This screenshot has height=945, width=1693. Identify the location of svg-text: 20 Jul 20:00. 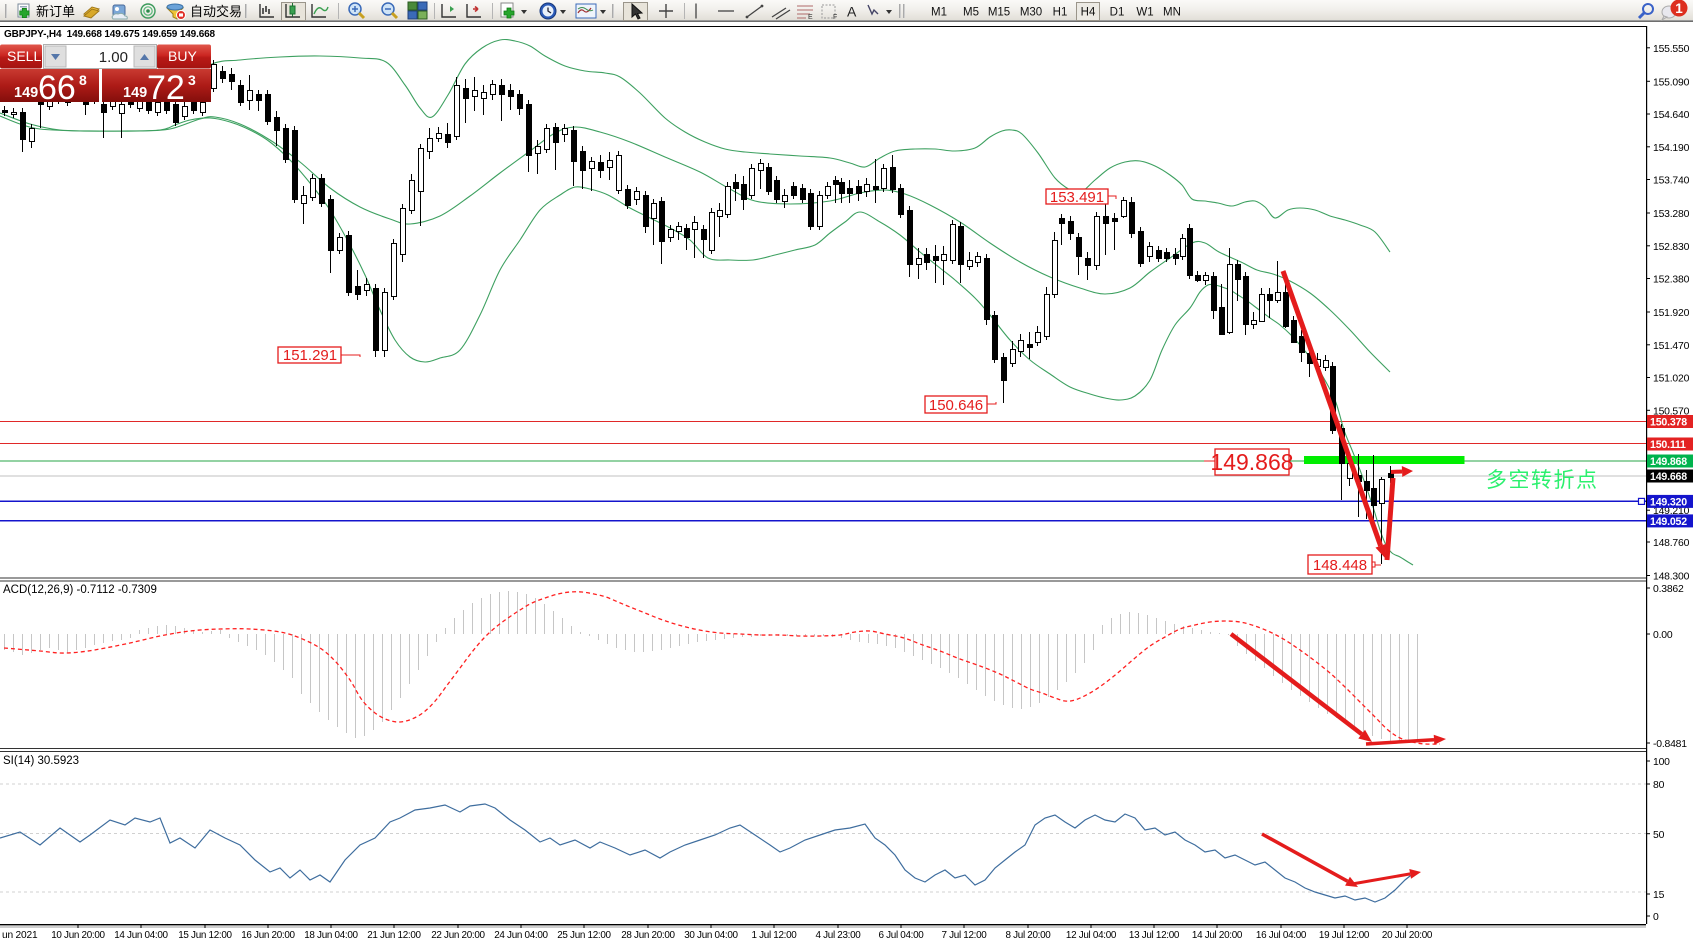
(1407, 935).